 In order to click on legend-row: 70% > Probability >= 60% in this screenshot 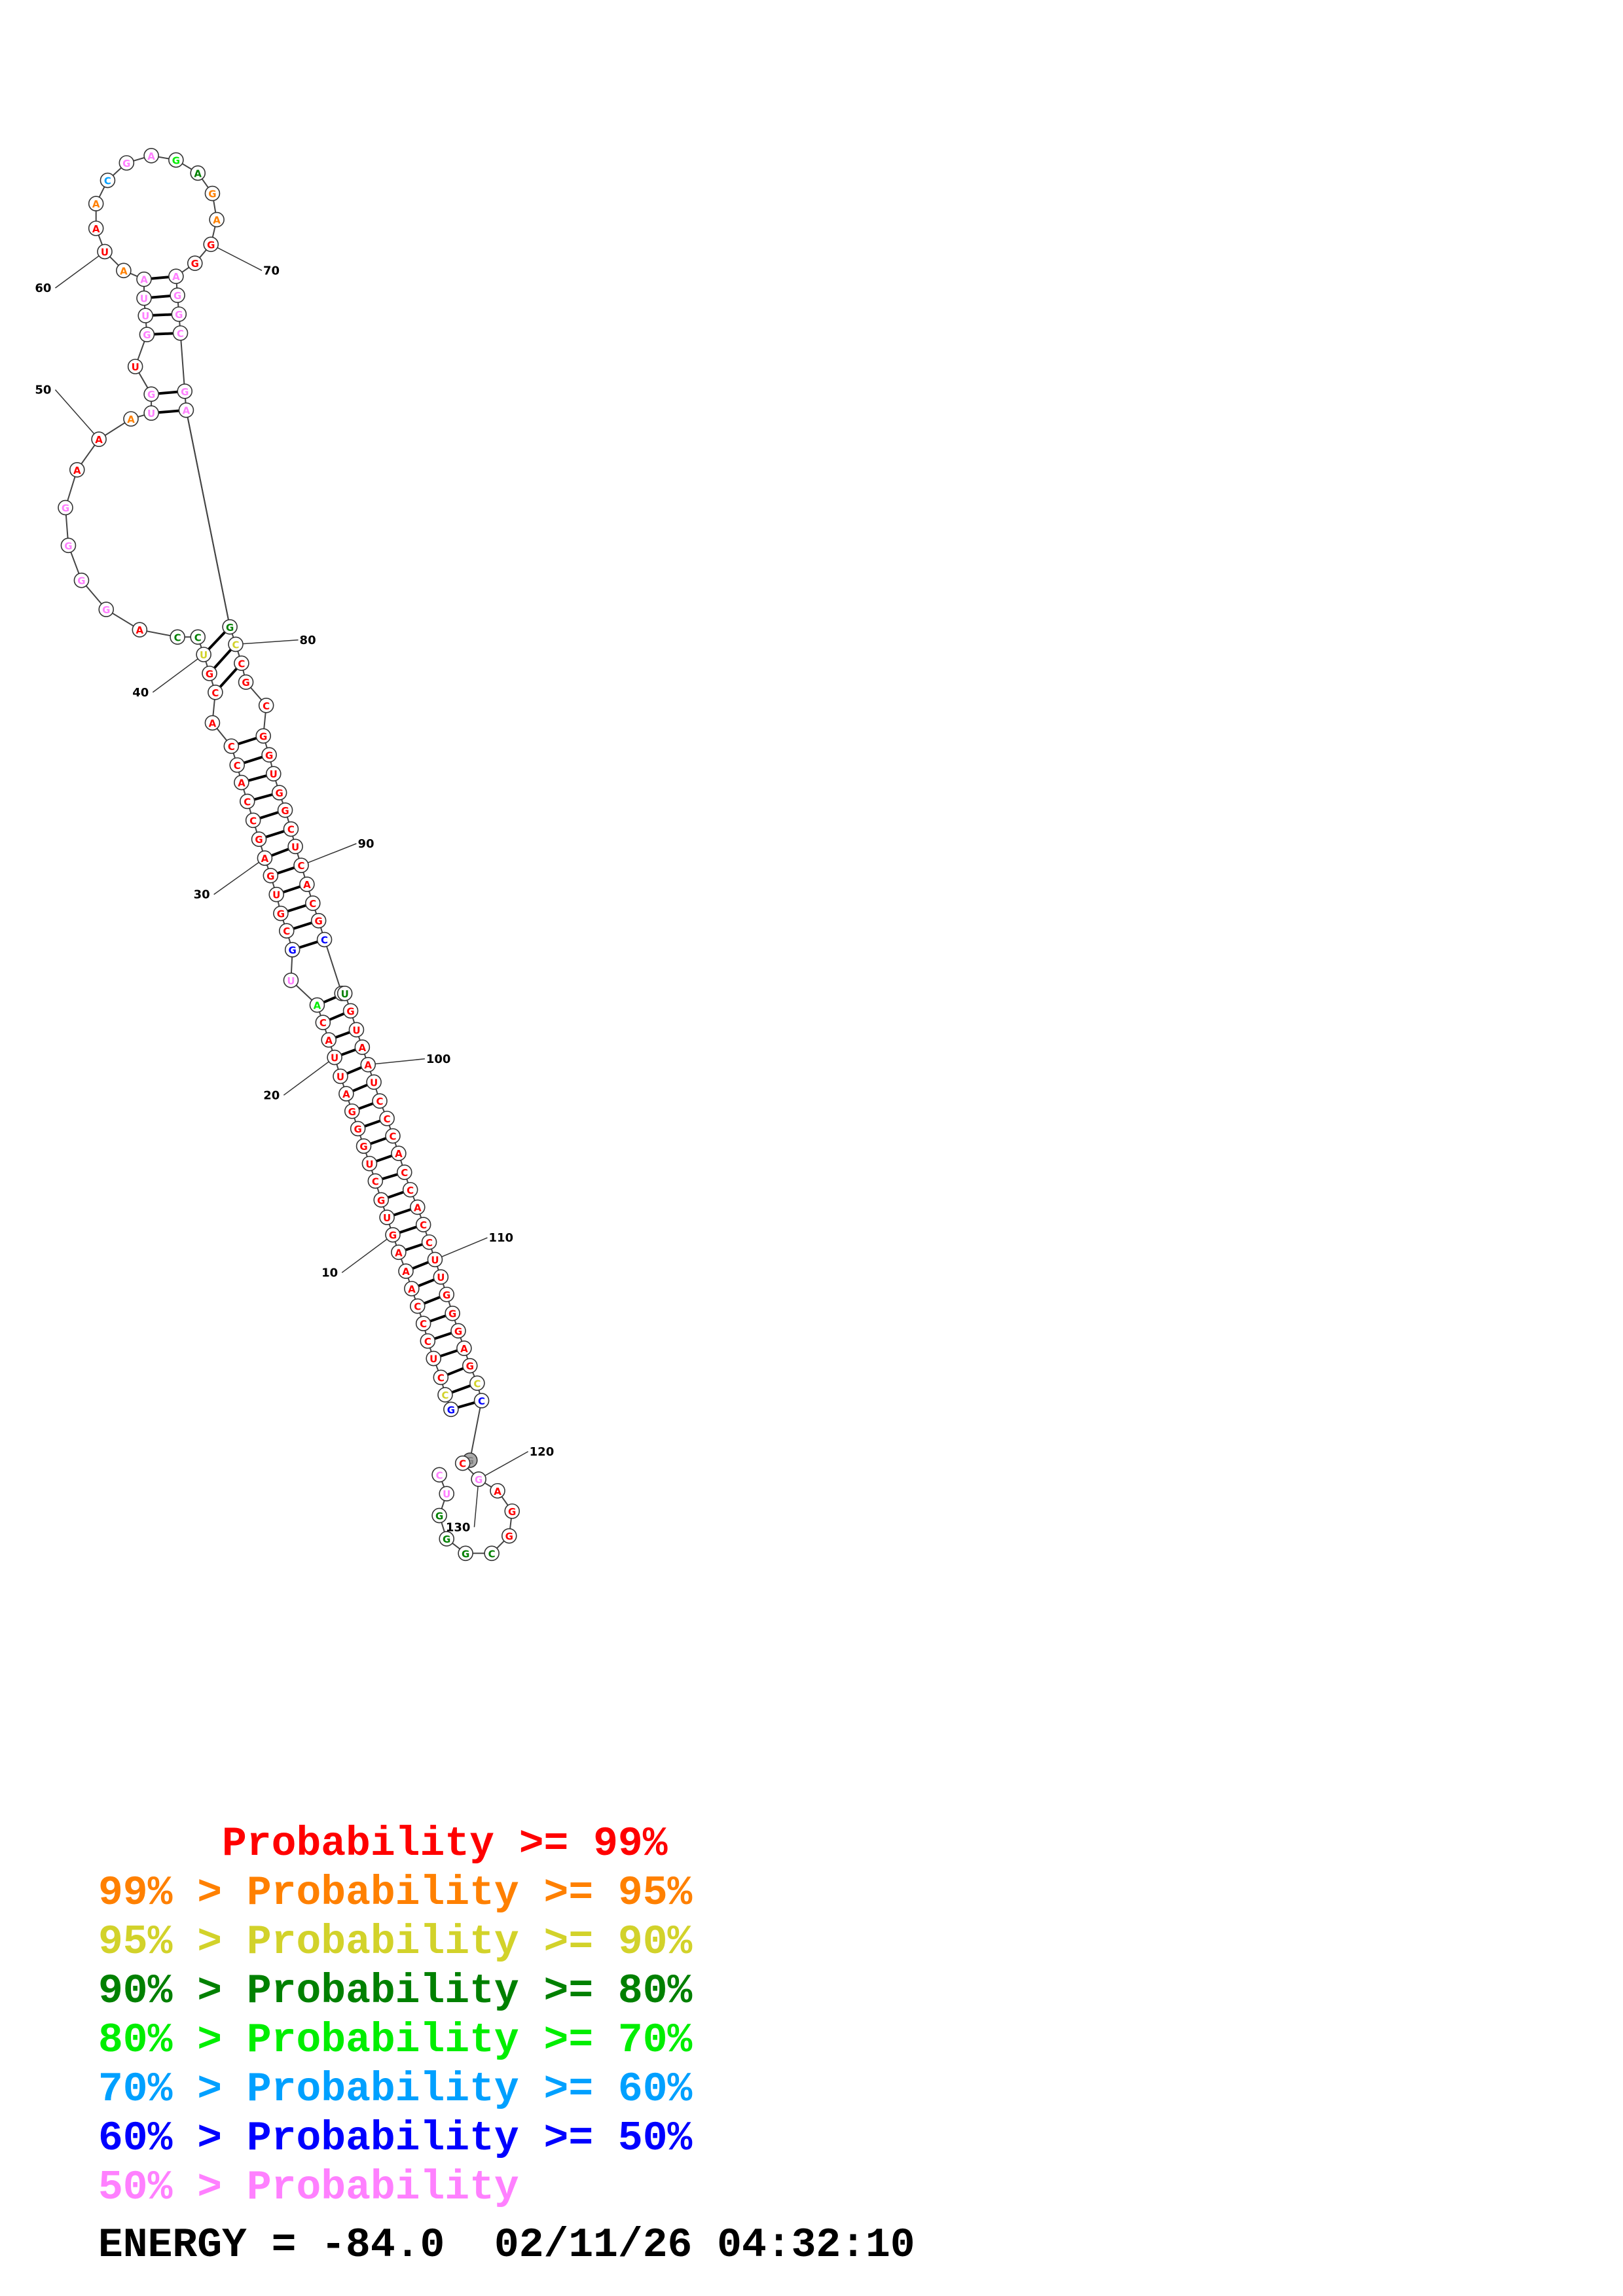, I will do `click(395, 2089)`.